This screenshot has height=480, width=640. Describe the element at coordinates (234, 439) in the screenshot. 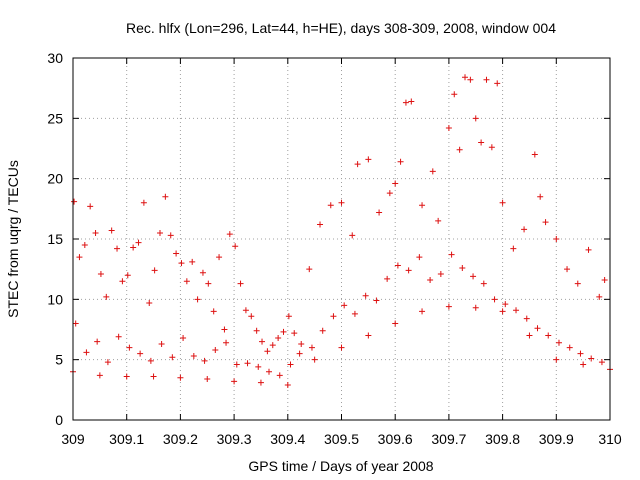

I see `x-tick-label: 309.3` at that location.